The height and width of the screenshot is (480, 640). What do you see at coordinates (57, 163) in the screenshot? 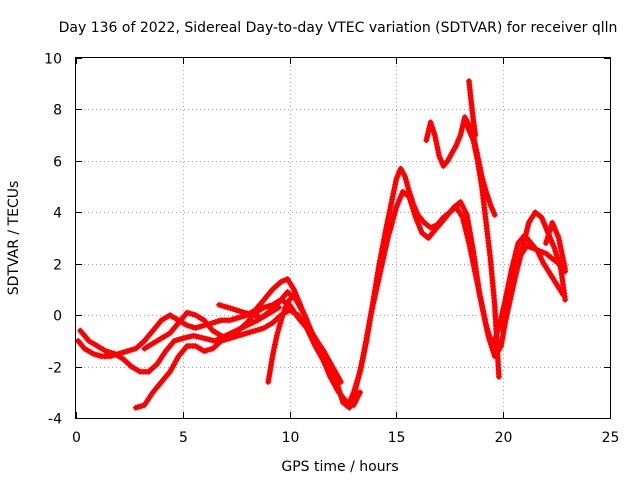
I see `y-tick-label: 6` at bounding box center [57, 163].